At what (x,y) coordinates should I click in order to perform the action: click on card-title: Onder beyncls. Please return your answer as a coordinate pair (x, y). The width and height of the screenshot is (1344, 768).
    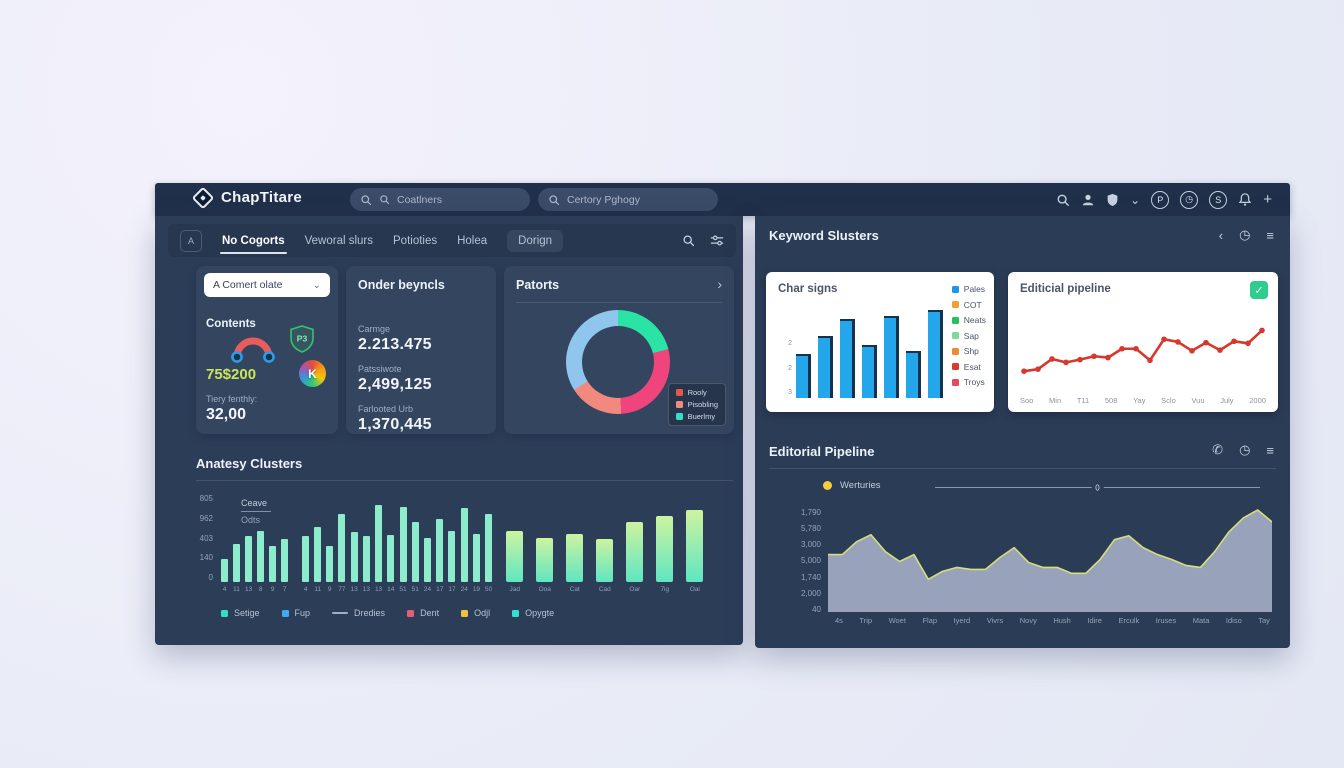
    Looking at the image, I should click on (401, 285).